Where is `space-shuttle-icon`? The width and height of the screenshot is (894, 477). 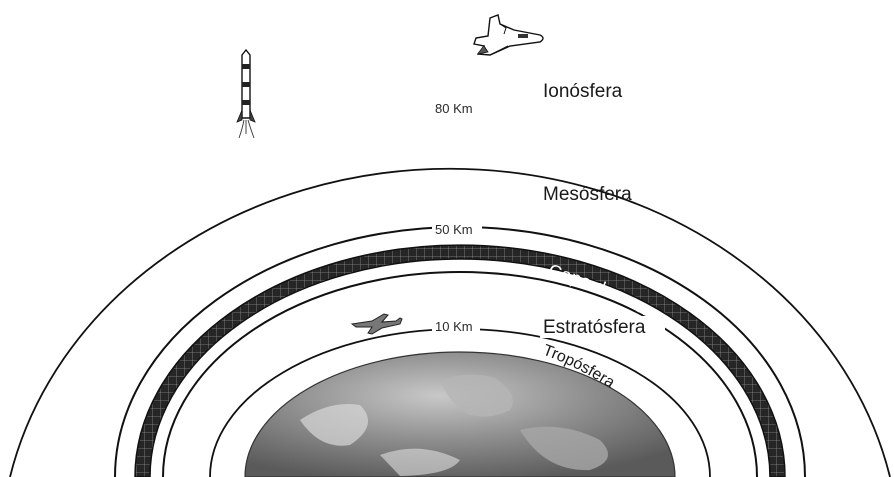 space-shuttle-icon is located at coordinates (508, 35).